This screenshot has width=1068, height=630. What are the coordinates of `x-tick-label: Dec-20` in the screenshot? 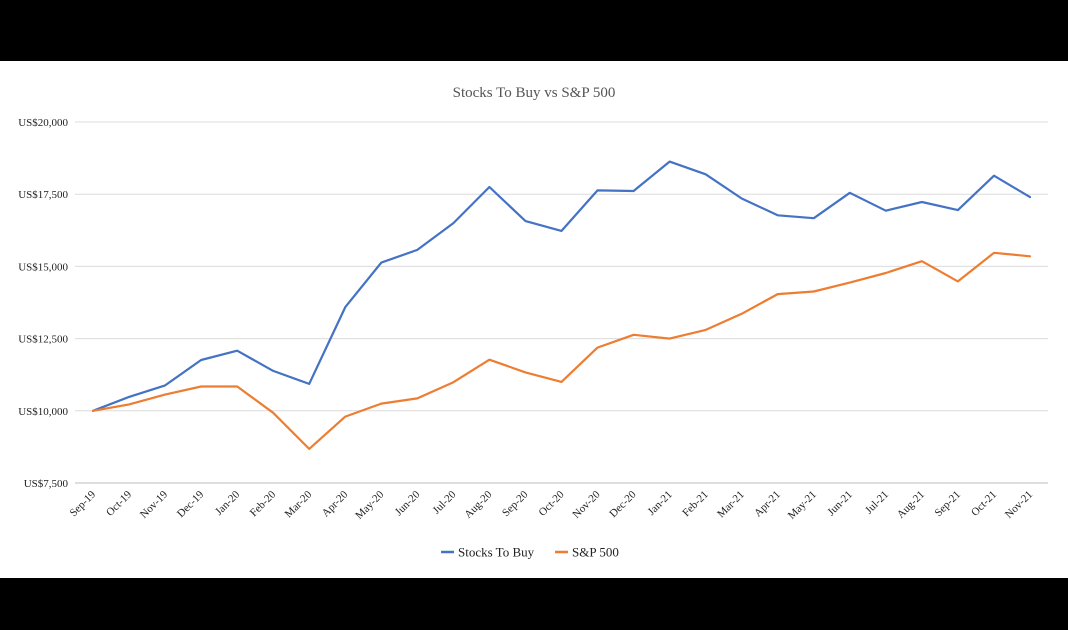 It's located at (623, 504).